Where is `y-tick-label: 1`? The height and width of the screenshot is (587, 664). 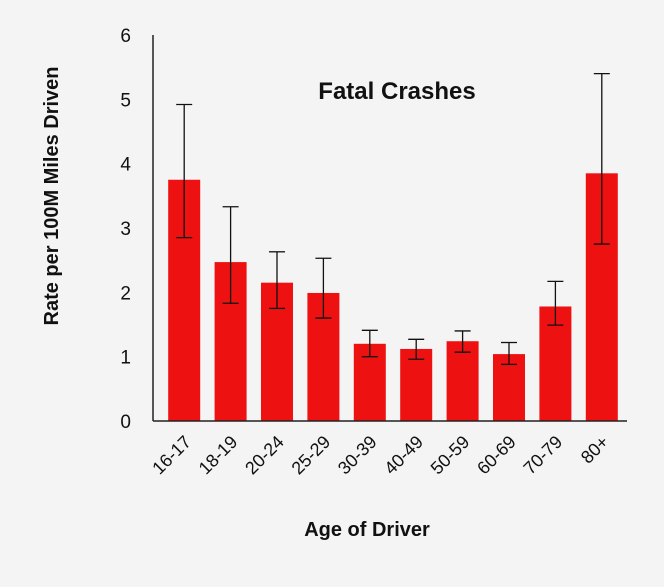
y-tick-label: 1 is located at coordinates (125, 358).